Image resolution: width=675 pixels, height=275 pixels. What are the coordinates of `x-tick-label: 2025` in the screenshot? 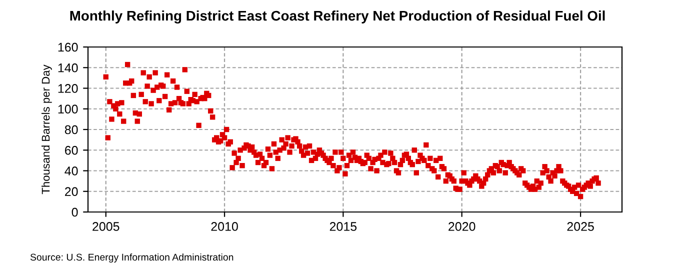 It's located at (580, 226).